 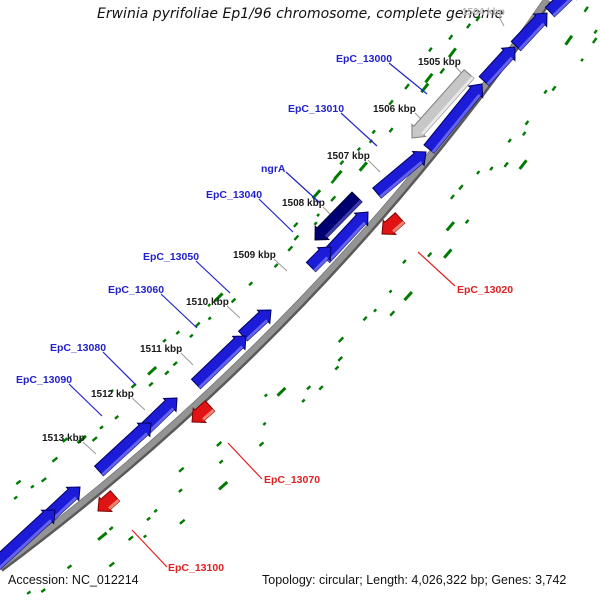 I want to click on gene-label-EpC_13060: EpC_13060, so click(x=136, y=290).